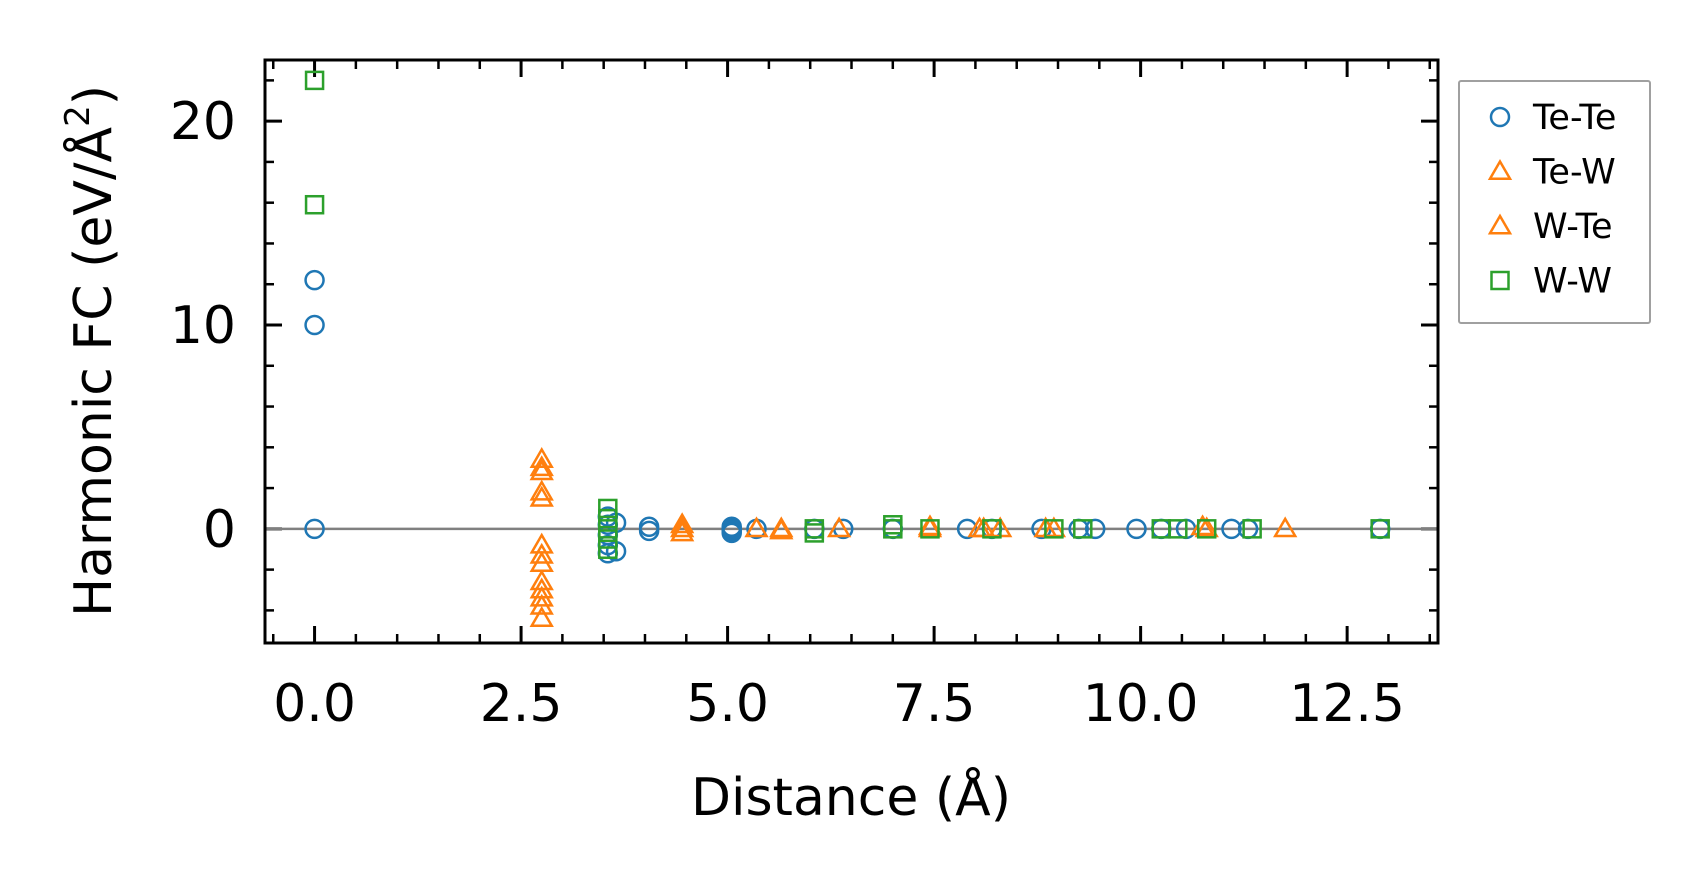 This screenshot has height=883, width=1696. Describe the element at coordinates (1574, 173) in the screenshot. I see `legend-label-te-w: Te-W` at that location.